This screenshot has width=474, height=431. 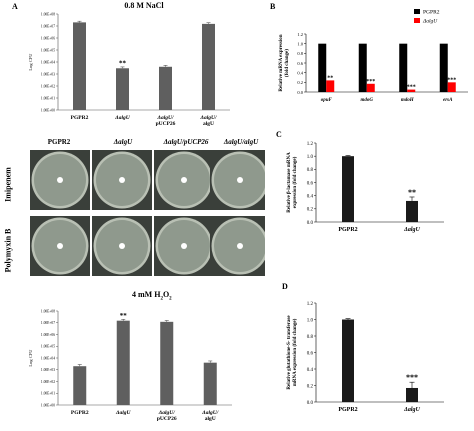 I want to click on x-tick-label: ersA, so click(x=448, y=100).